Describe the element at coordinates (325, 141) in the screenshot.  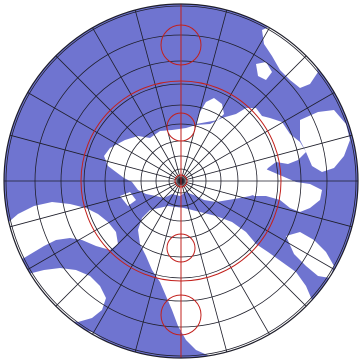
I see `landmass-east` at that location.